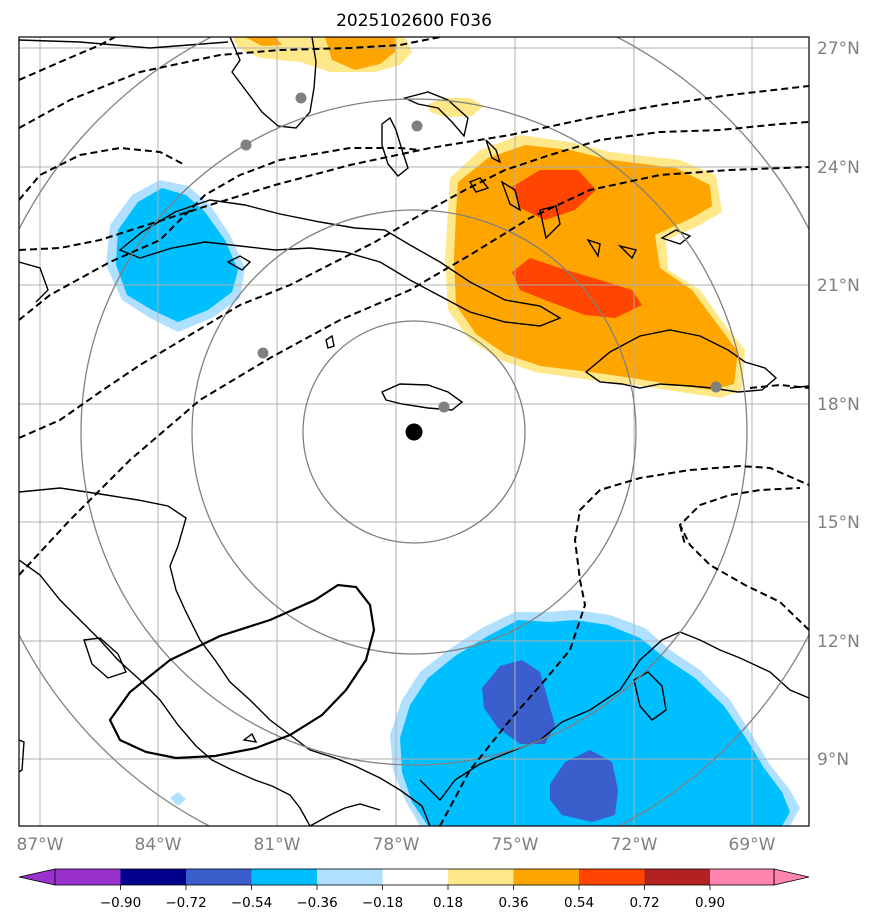 This screenshot has width=879, height=924. I want to click on lake-nicaragua, so click(105, 658).